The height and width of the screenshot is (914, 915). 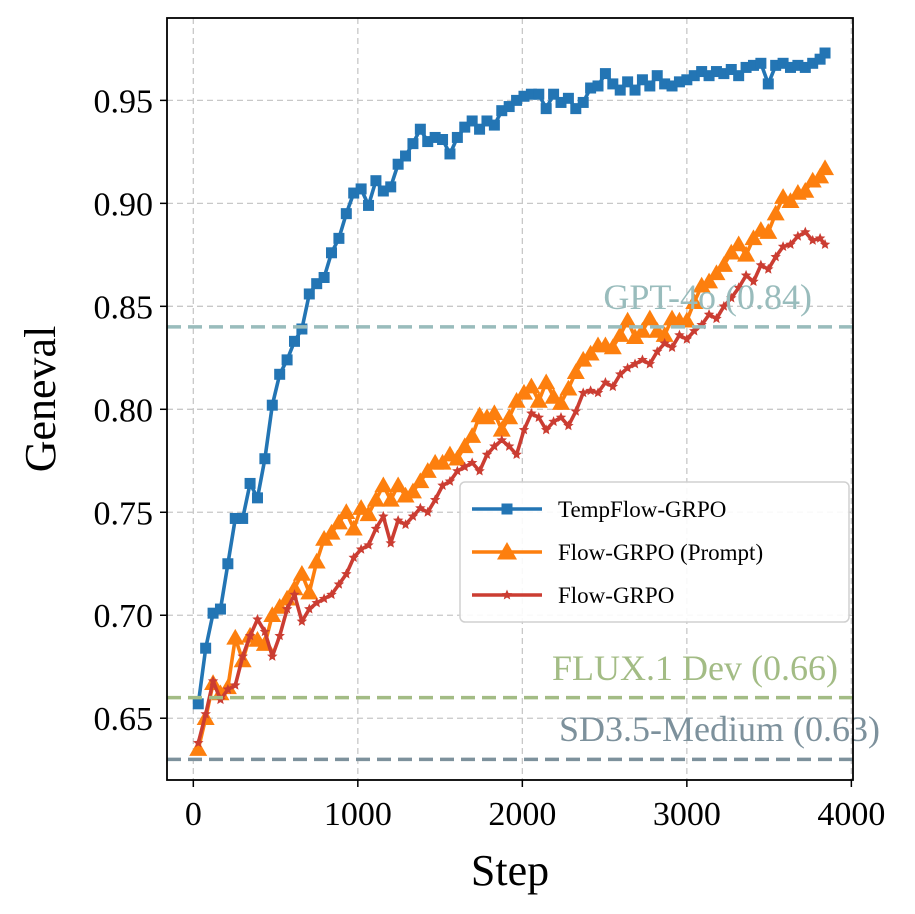 I want to click on x-tick-label: 1000, so click(x=358, y=814).